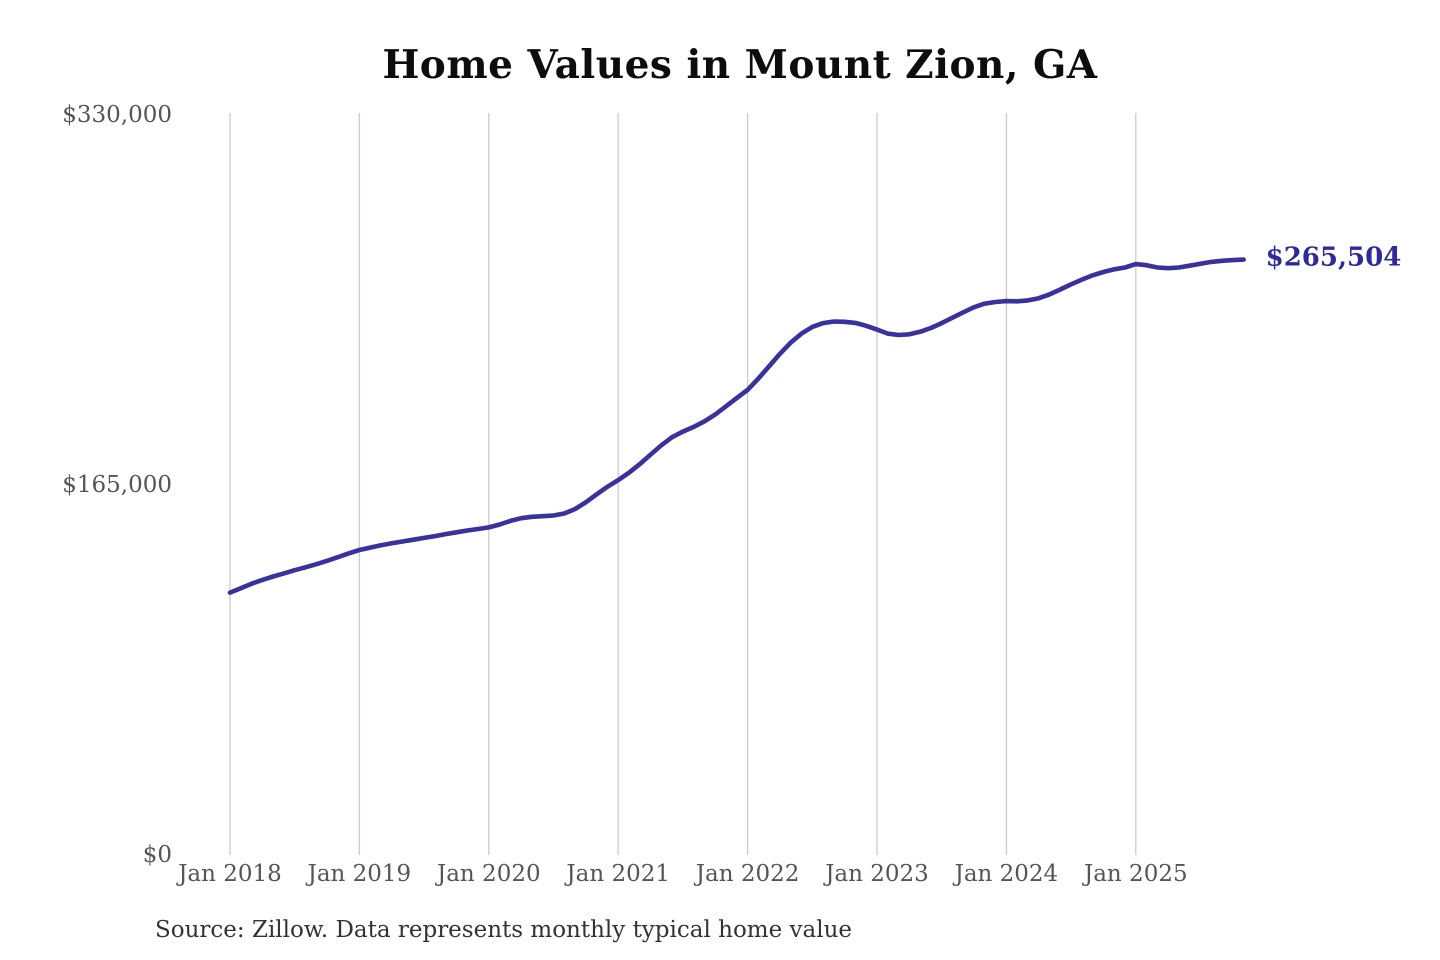 This screenshot has height=960, width=1440. What do you see at coordinates (617, 874) in the screenshot?
I see `x-tick-label: Jan 2021` at bounding box center [617, 874].